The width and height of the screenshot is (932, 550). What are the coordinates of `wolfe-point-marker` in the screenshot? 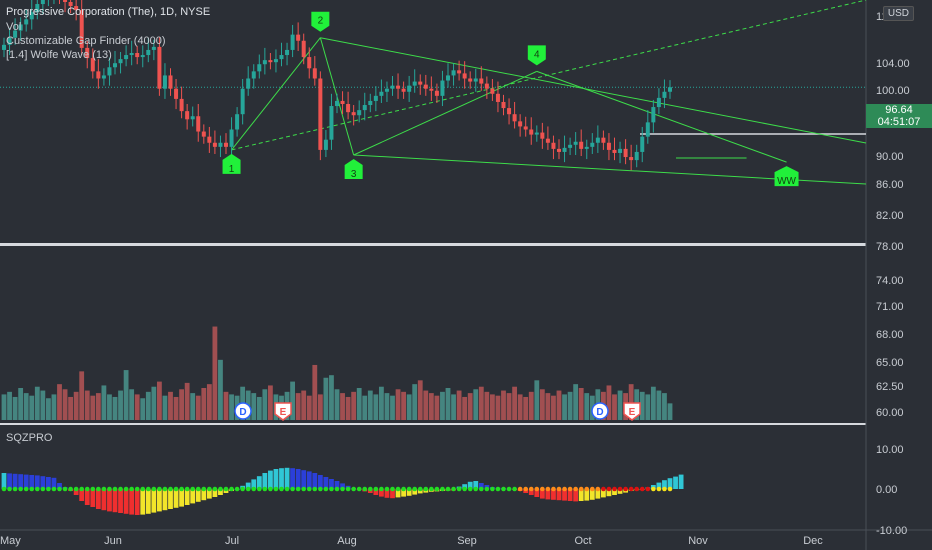 It's located at (231, 163).